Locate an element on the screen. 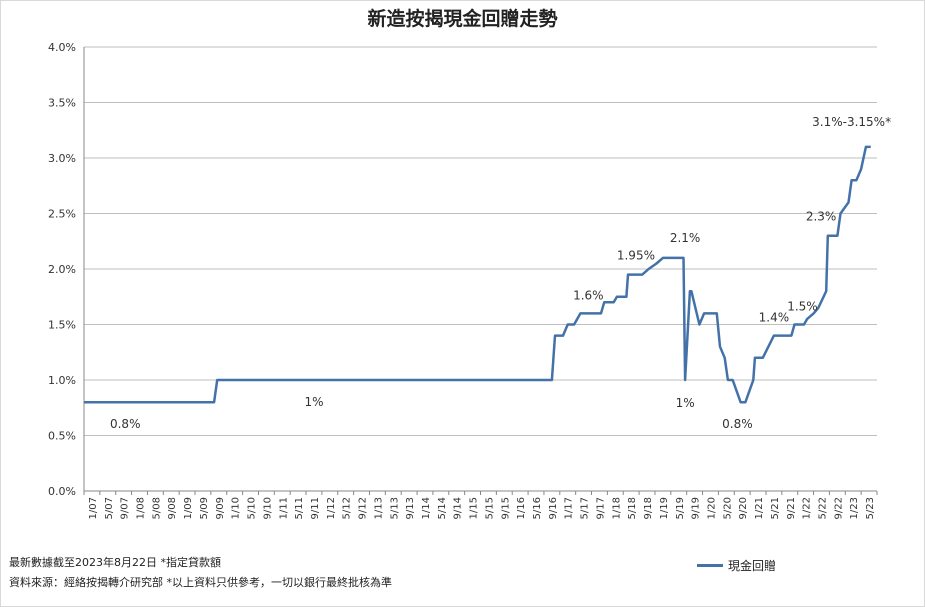  x-tick-label: 1/07 is located at coordinates (93, 508).